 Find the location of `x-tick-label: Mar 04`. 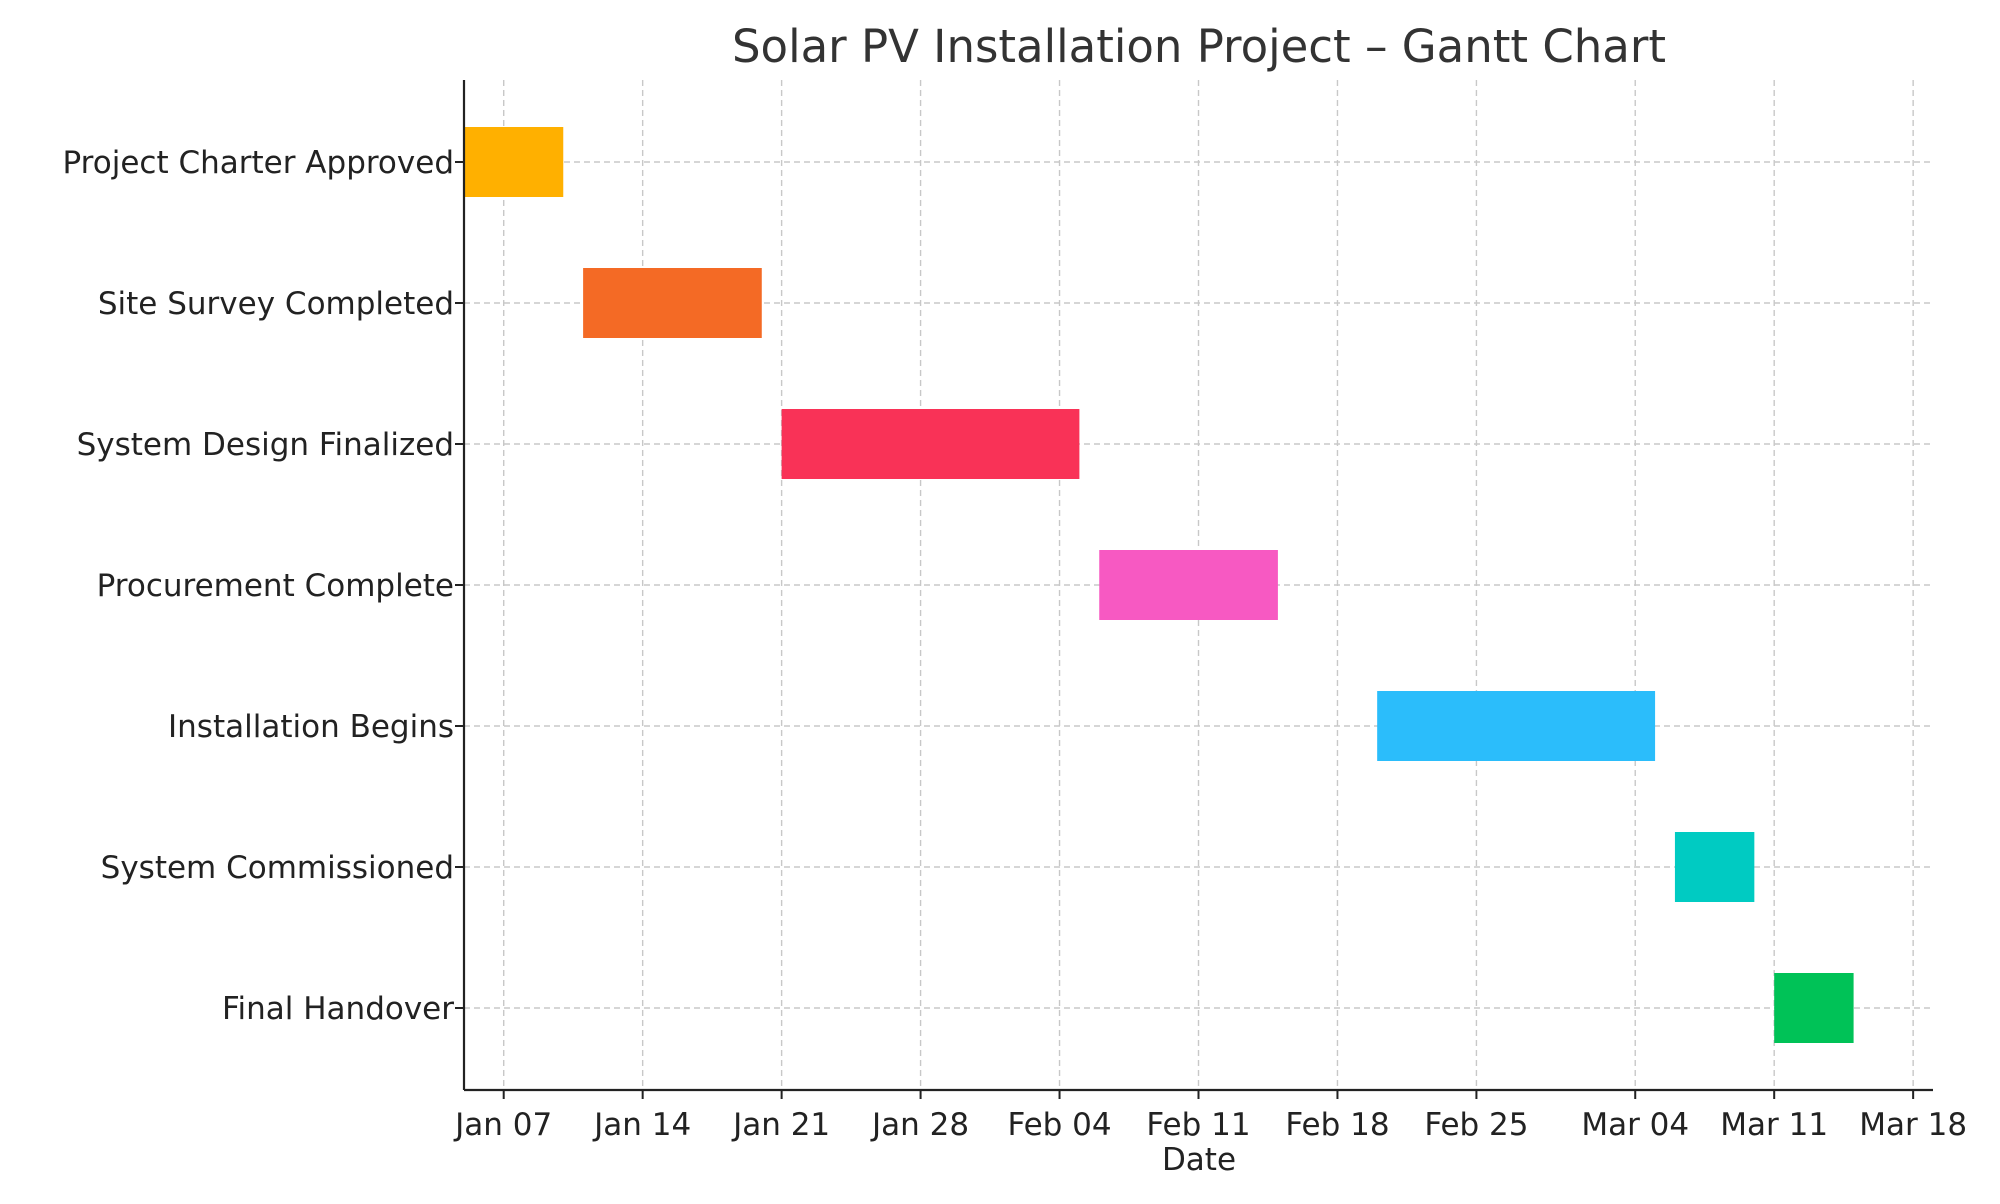

x-tick-label: Mar 04 is located at coordinates (1635, 1125).